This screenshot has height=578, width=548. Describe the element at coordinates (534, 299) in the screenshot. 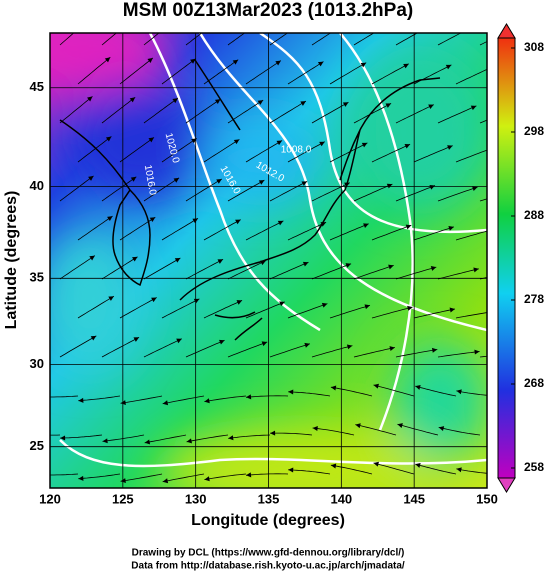

I see `colorbar-tick-label: 278` at that location.